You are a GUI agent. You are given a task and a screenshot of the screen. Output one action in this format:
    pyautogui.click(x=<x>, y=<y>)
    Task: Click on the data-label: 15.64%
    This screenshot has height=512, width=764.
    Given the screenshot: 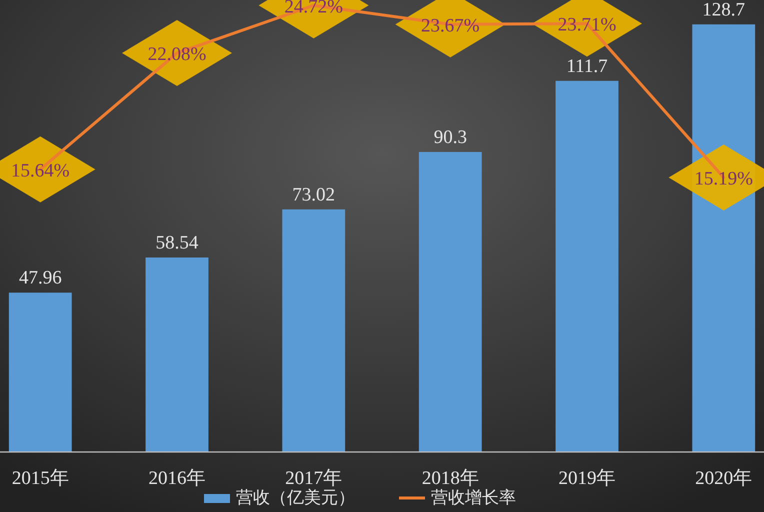 What is the action you would take?
    pyautogui.click(x=40, y=171)
    